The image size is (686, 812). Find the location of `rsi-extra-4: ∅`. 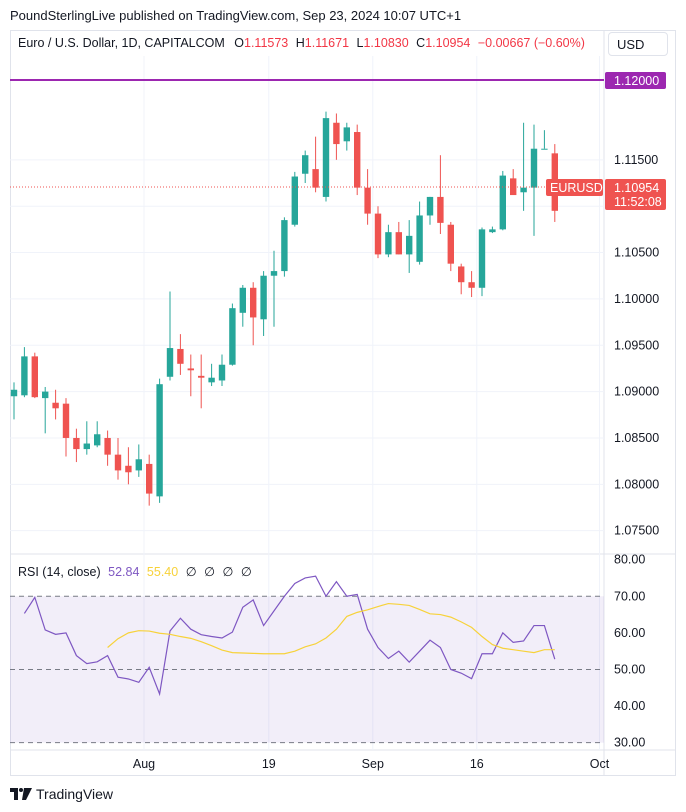

rsi-extra-4: ∅ is located at coordinates (246, 572).